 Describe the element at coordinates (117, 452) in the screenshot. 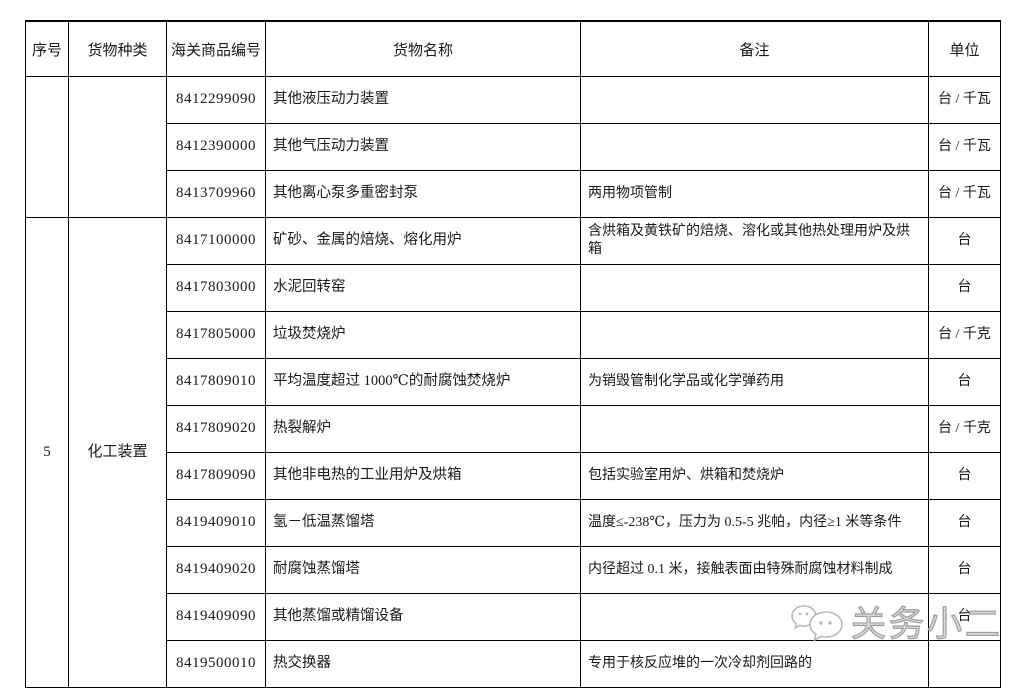

I see `category-cell: 化工装置` at that location.